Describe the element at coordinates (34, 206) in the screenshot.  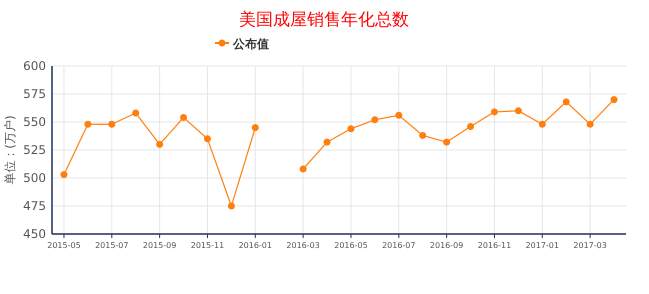
I see `y-tick-label: 475` at that location.